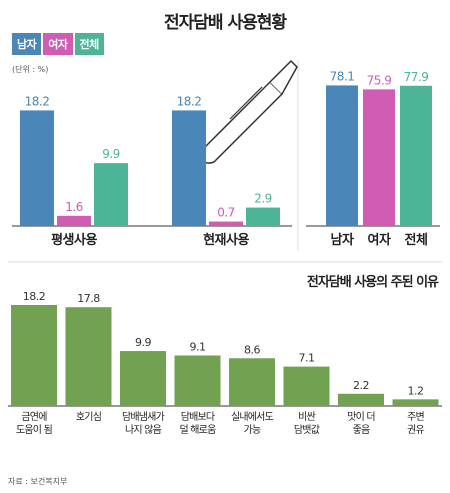 The width and height of the screenshot is (450, 493). I want to click on data-label: 8.6, so click(252, 349).